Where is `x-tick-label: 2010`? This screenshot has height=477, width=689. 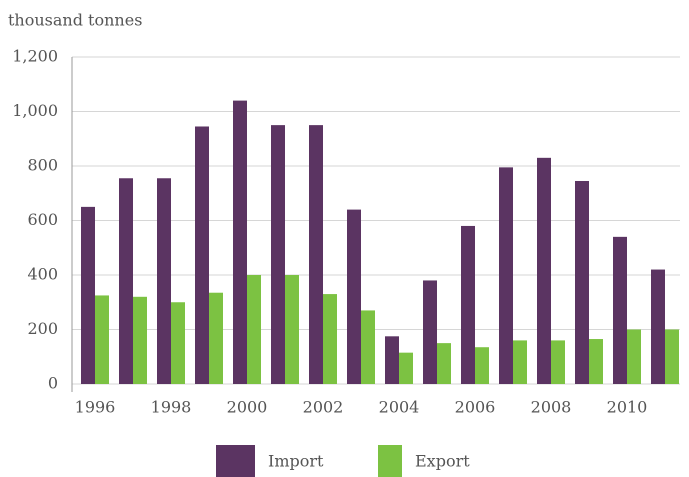 x-tick-label: 2010 is located at coordinates (627, 407).